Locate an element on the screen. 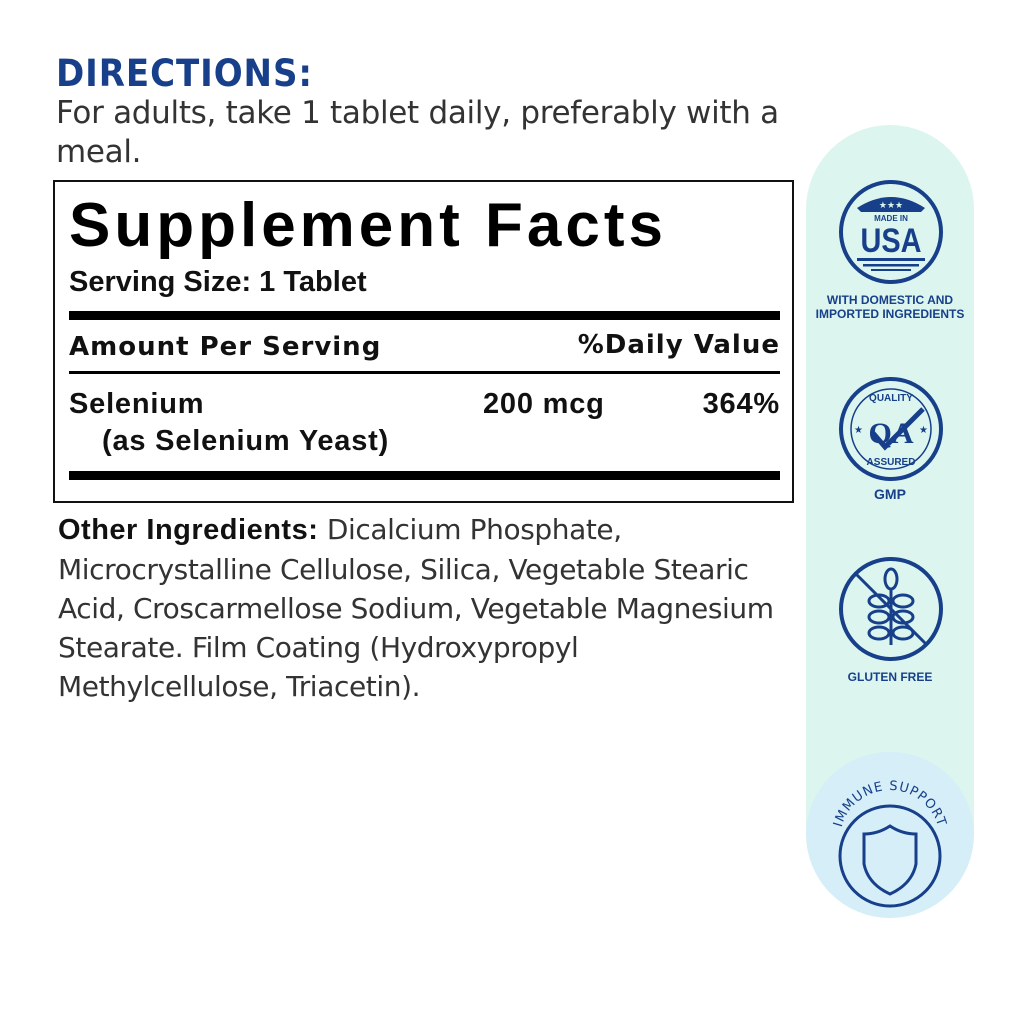 Image resolution: width=1024 pixels, height=1024 pixels. nutrient-name: Selenium is located at coordinates (137, 404).